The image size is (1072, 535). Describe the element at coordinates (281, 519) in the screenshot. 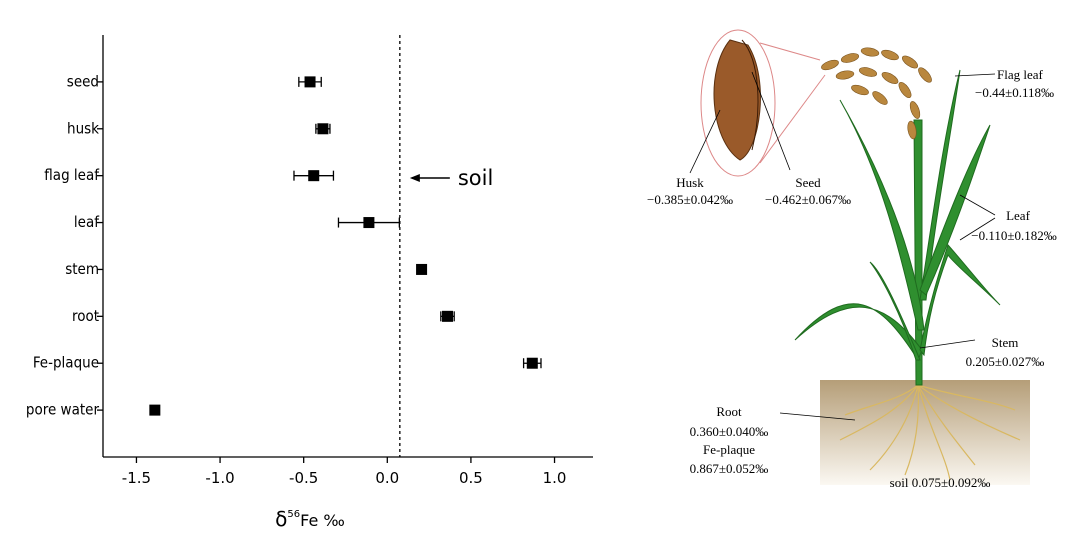

I see `x-label-symbol: δ` at that location.